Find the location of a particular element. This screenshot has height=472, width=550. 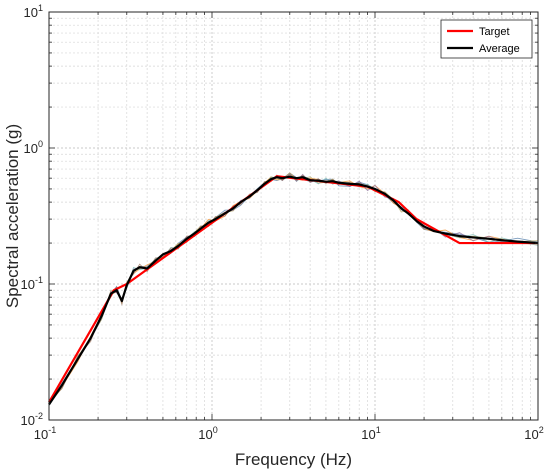

y-tick-label: 10⁻² is located at coordinates (32, 419).